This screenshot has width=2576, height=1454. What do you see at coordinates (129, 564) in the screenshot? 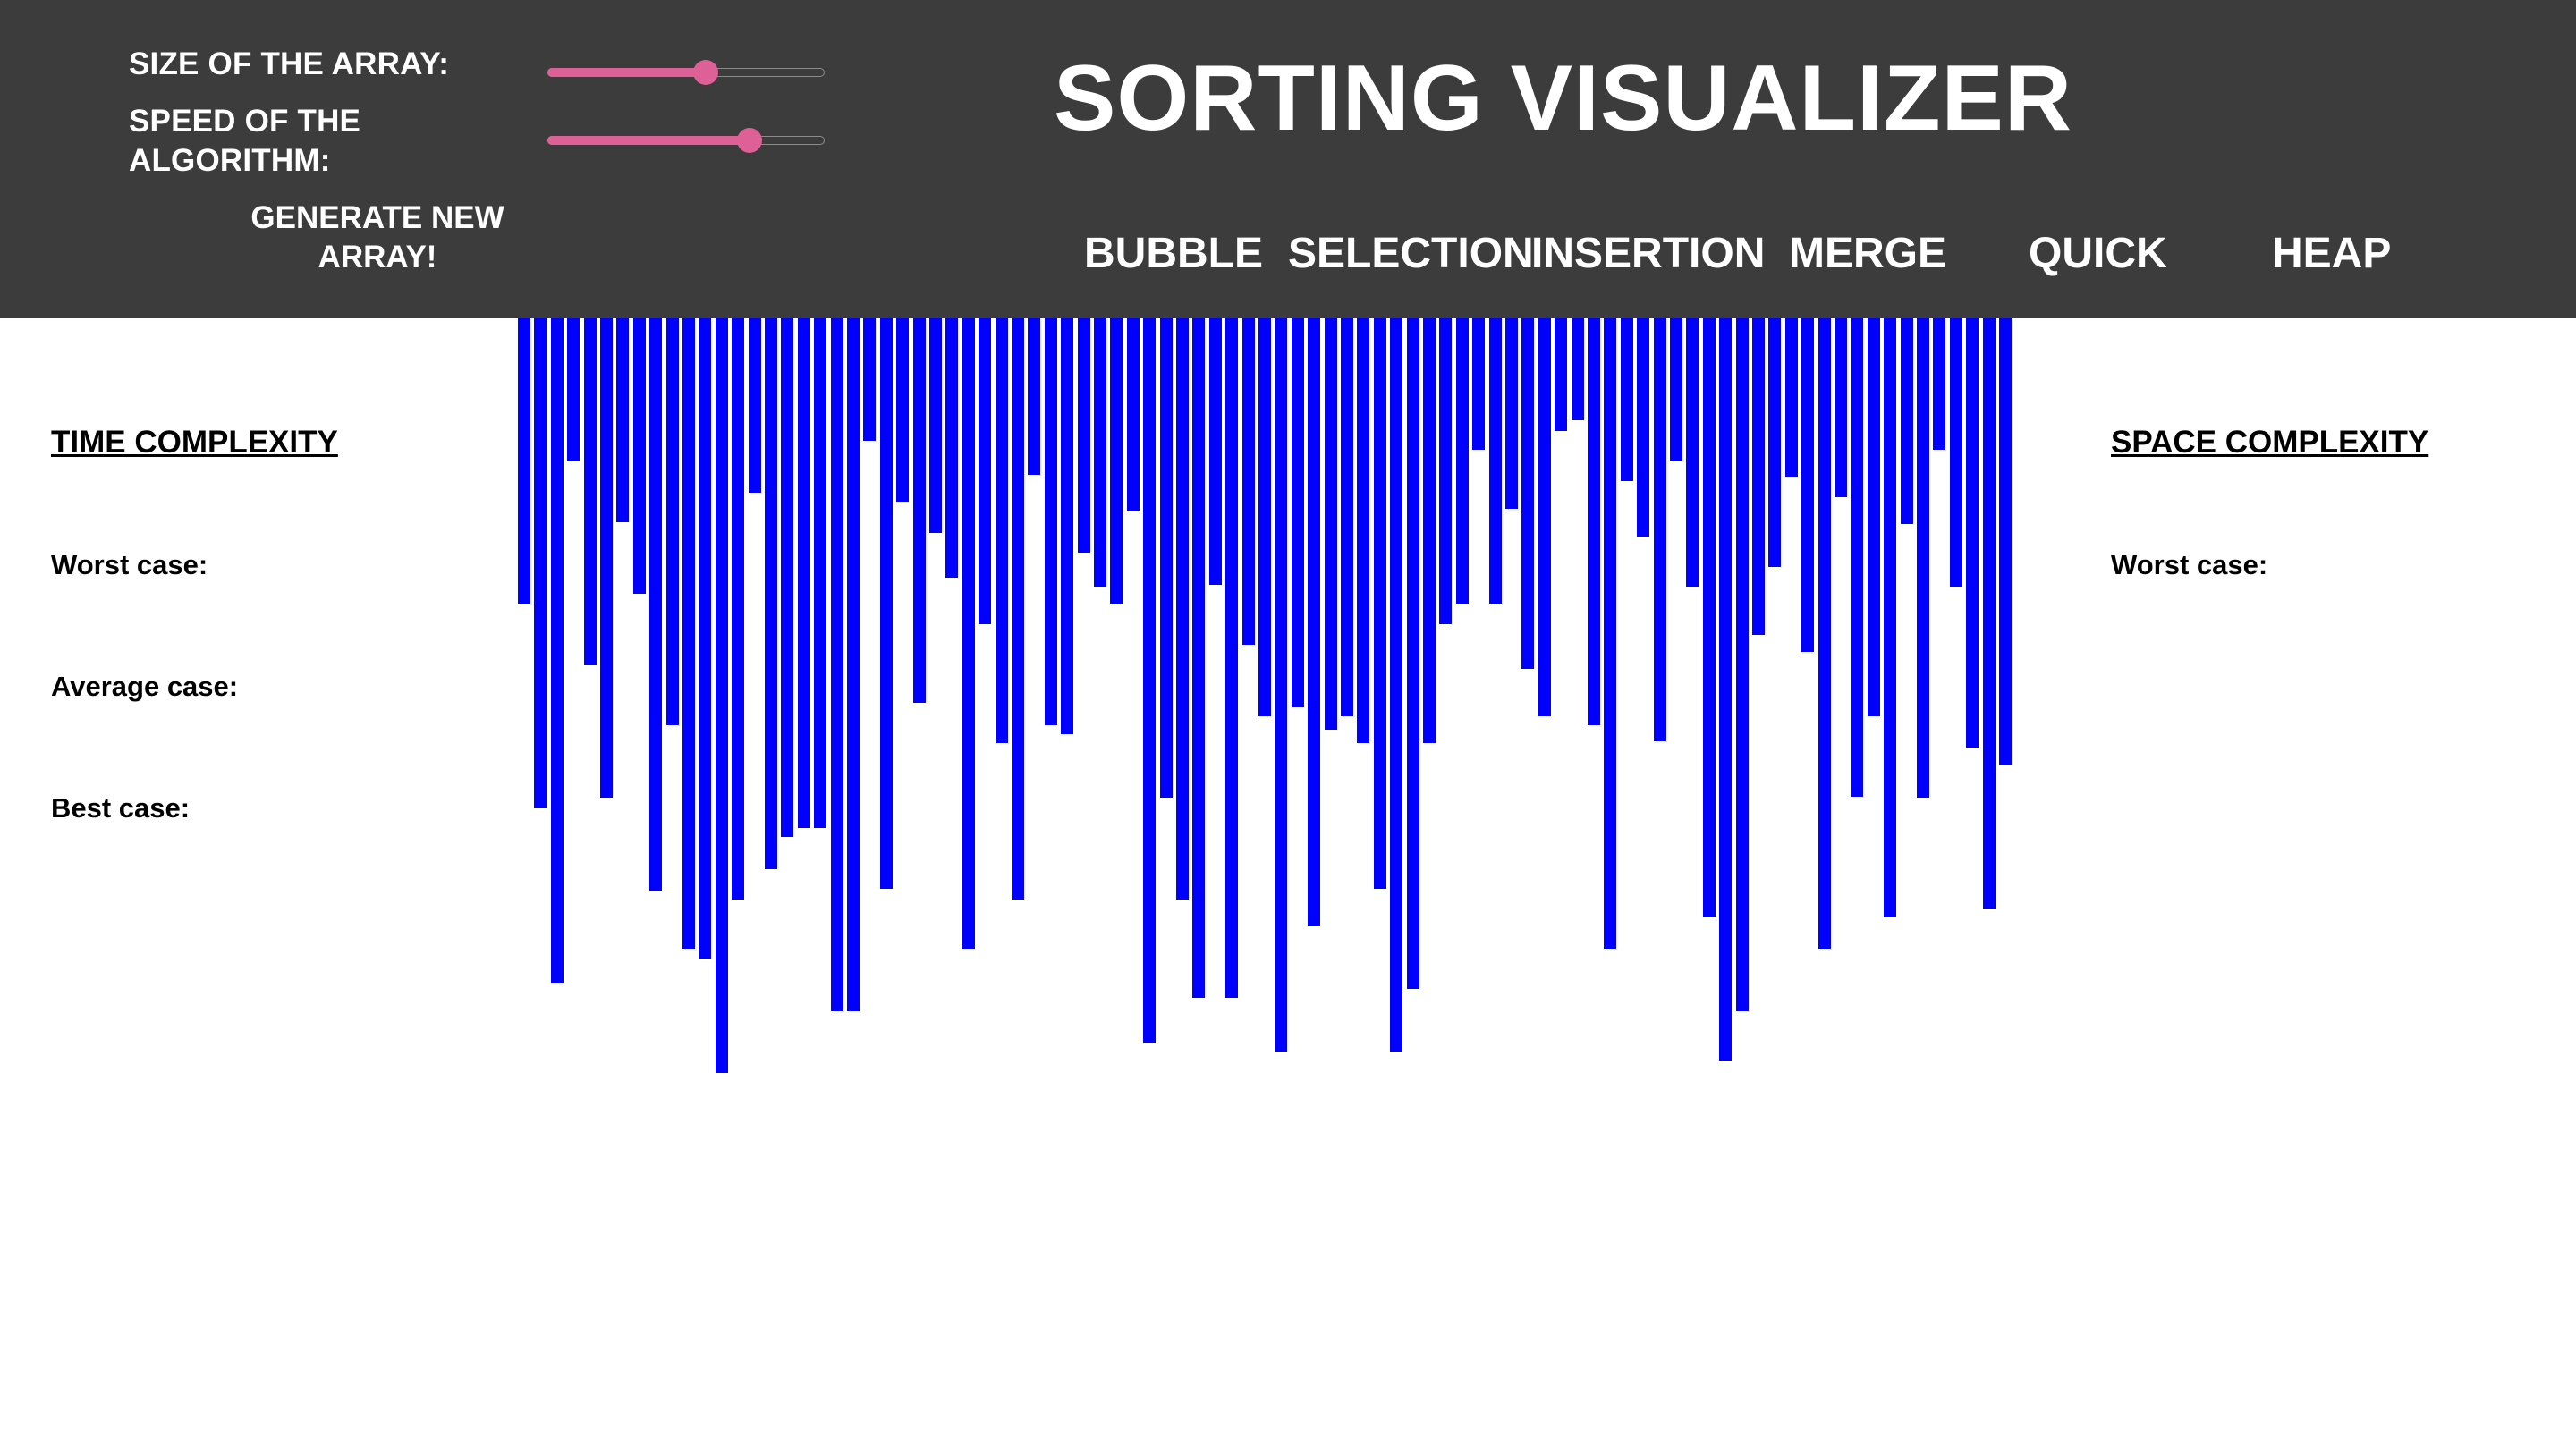
I see `time-worst-case-label: Worst case:` at bounding box center [129, 564].